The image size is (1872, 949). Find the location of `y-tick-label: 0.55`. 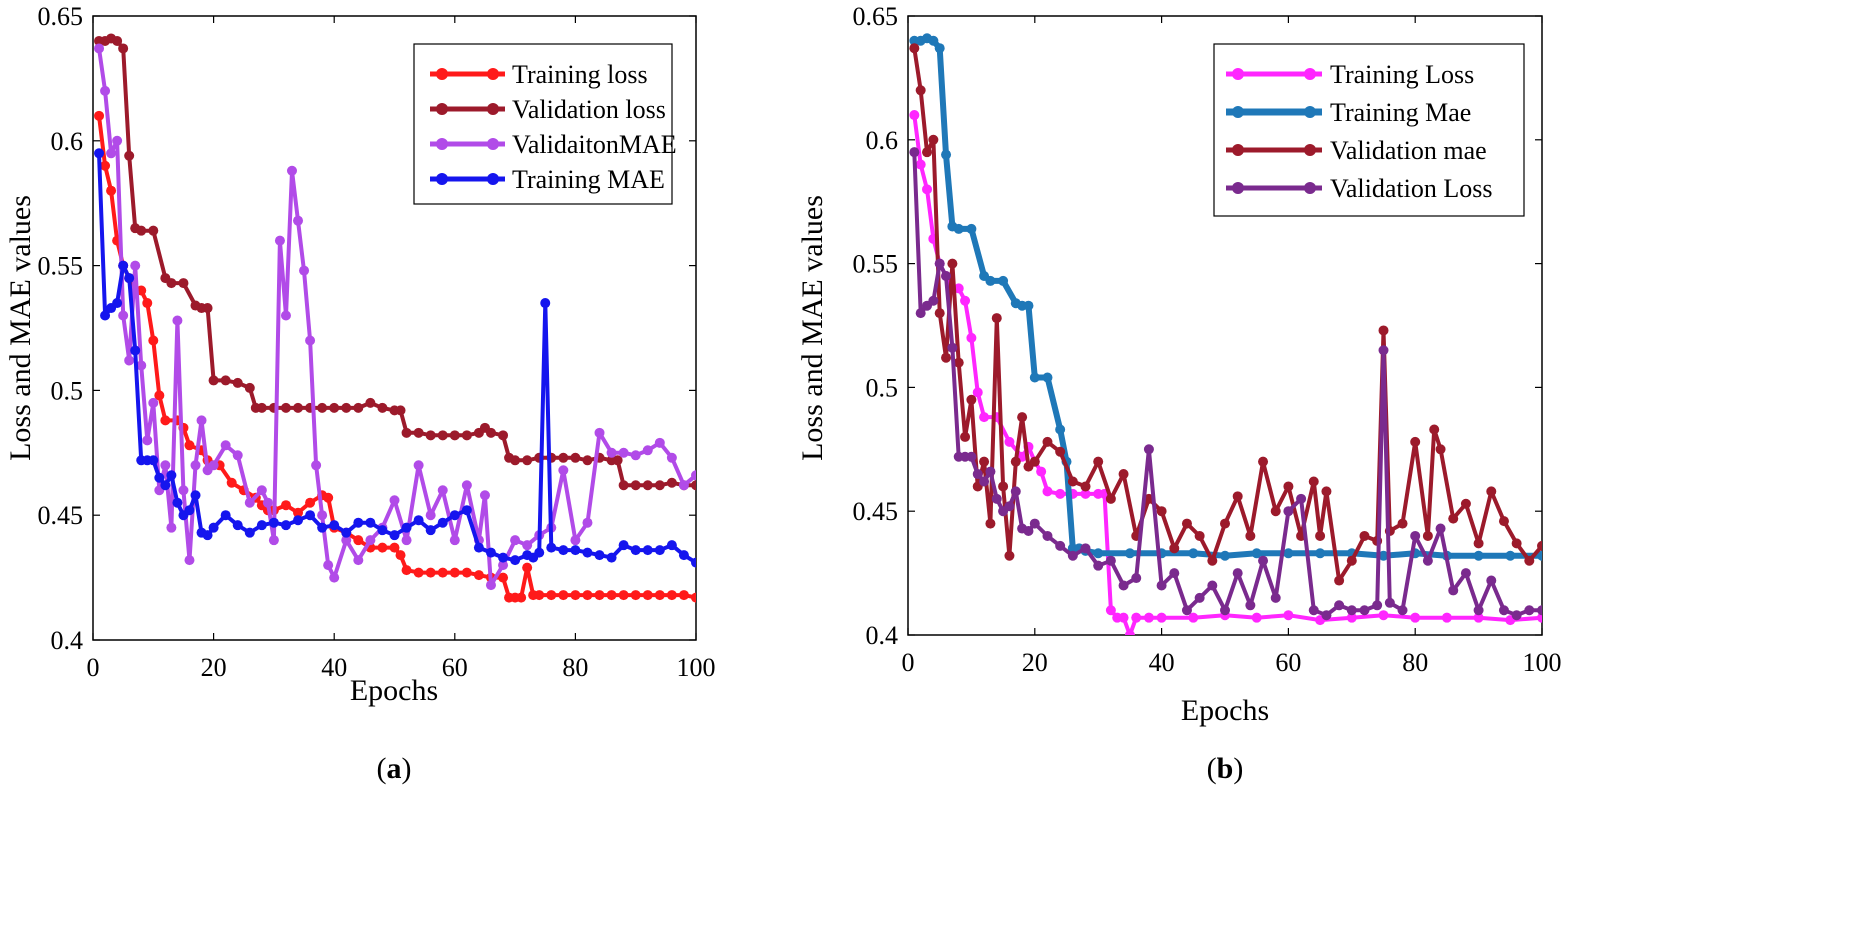

y-tick-label: 0.55 is located at coordinates (61, 266).